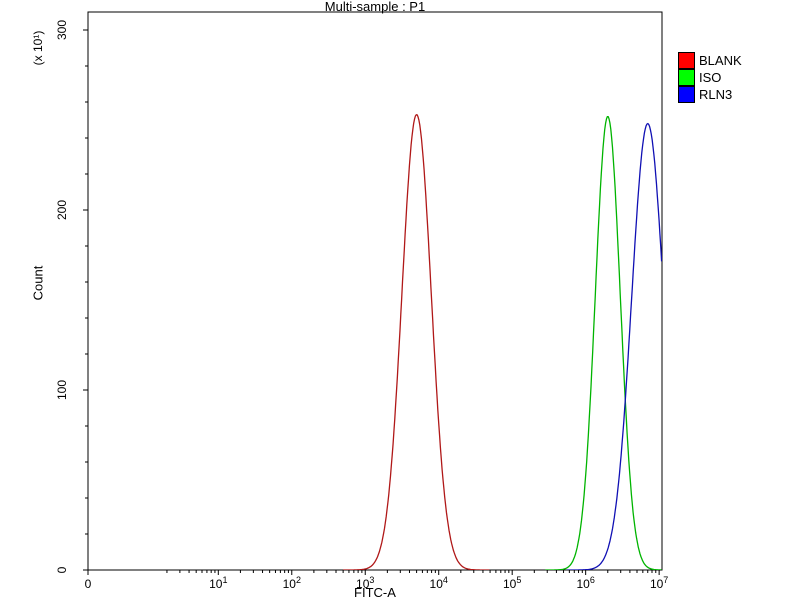 The height and width of the screenshot is (600, 800). I want to click on x-axis-label: FITC-A, so click(375, 592).